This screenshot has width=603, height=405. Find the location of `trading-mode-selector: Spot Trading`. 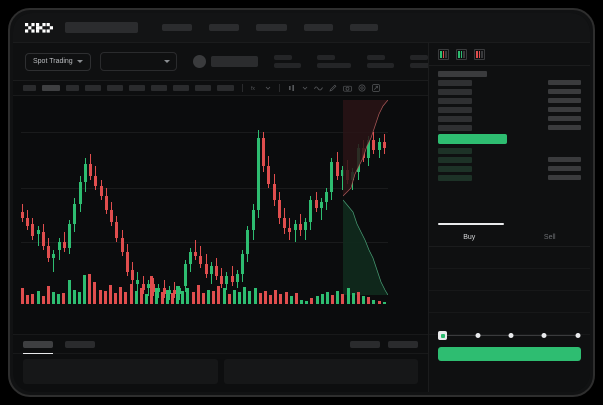

trading-mode-selector: Spot Trading is located at coordinates (58, 61).